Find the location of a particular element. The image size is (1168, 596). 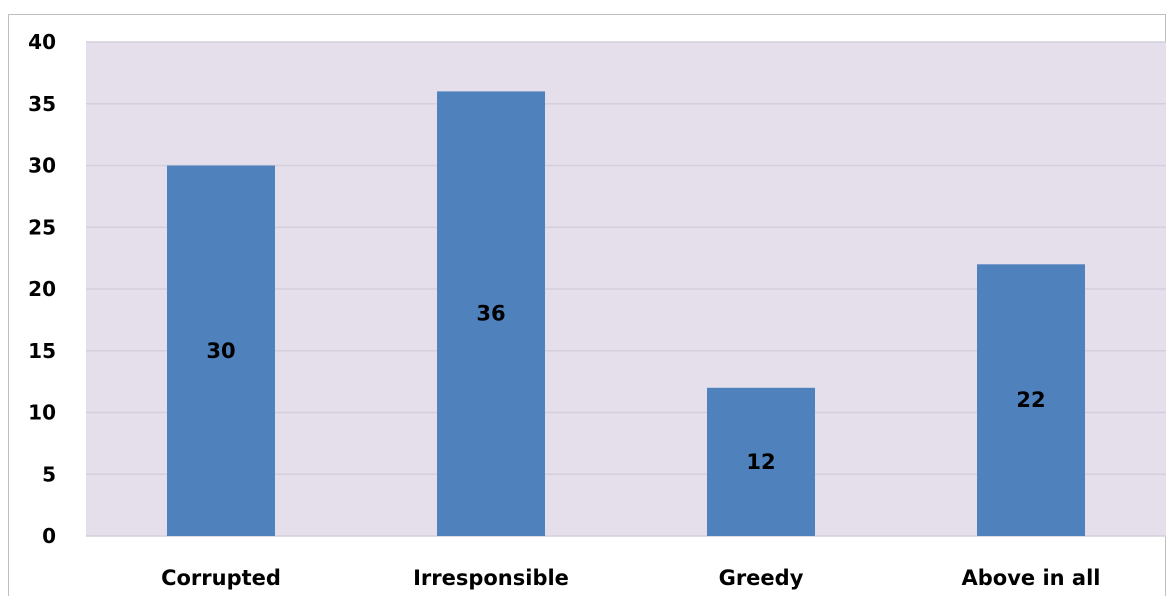

y-tick-label: 0 is located at coordinates (49, 536).